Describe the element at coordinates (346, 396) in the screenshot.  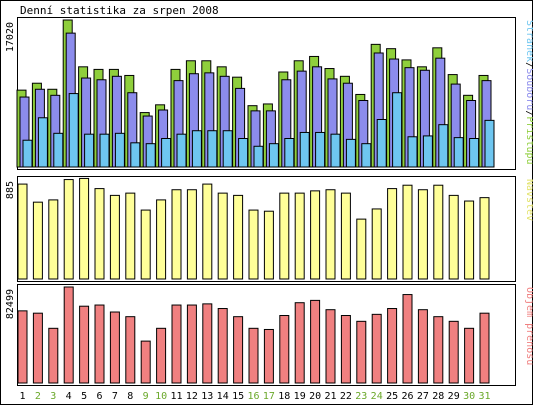
I see `day-label: 22` at that location.